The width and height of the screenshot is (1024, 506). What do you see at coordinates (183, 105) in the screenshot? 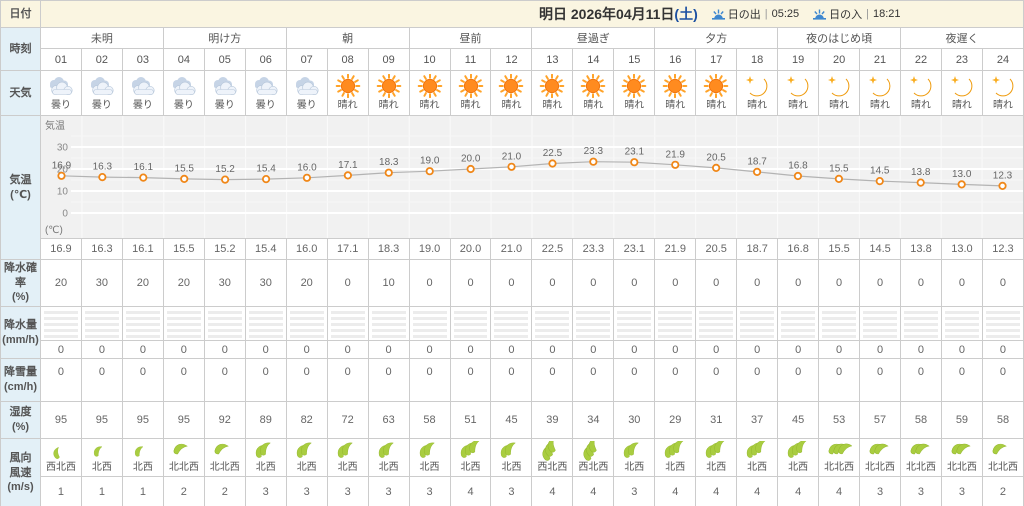
I see `weather-text: 曇り` at bounding box center [183, 105].